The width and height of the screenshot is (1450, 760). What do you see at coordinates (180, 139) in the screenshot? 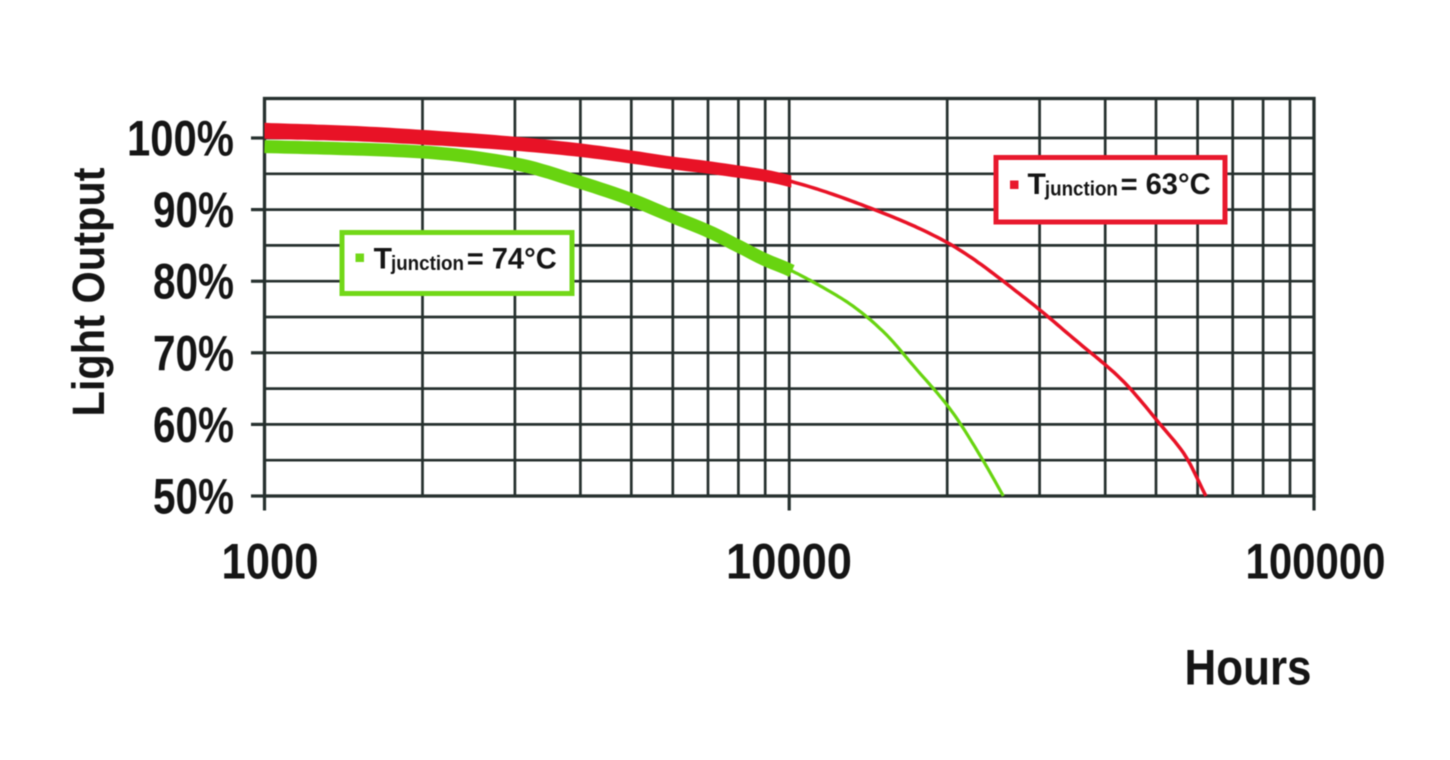
I see `svg-text: 100%` at bounding box center [180, 139].